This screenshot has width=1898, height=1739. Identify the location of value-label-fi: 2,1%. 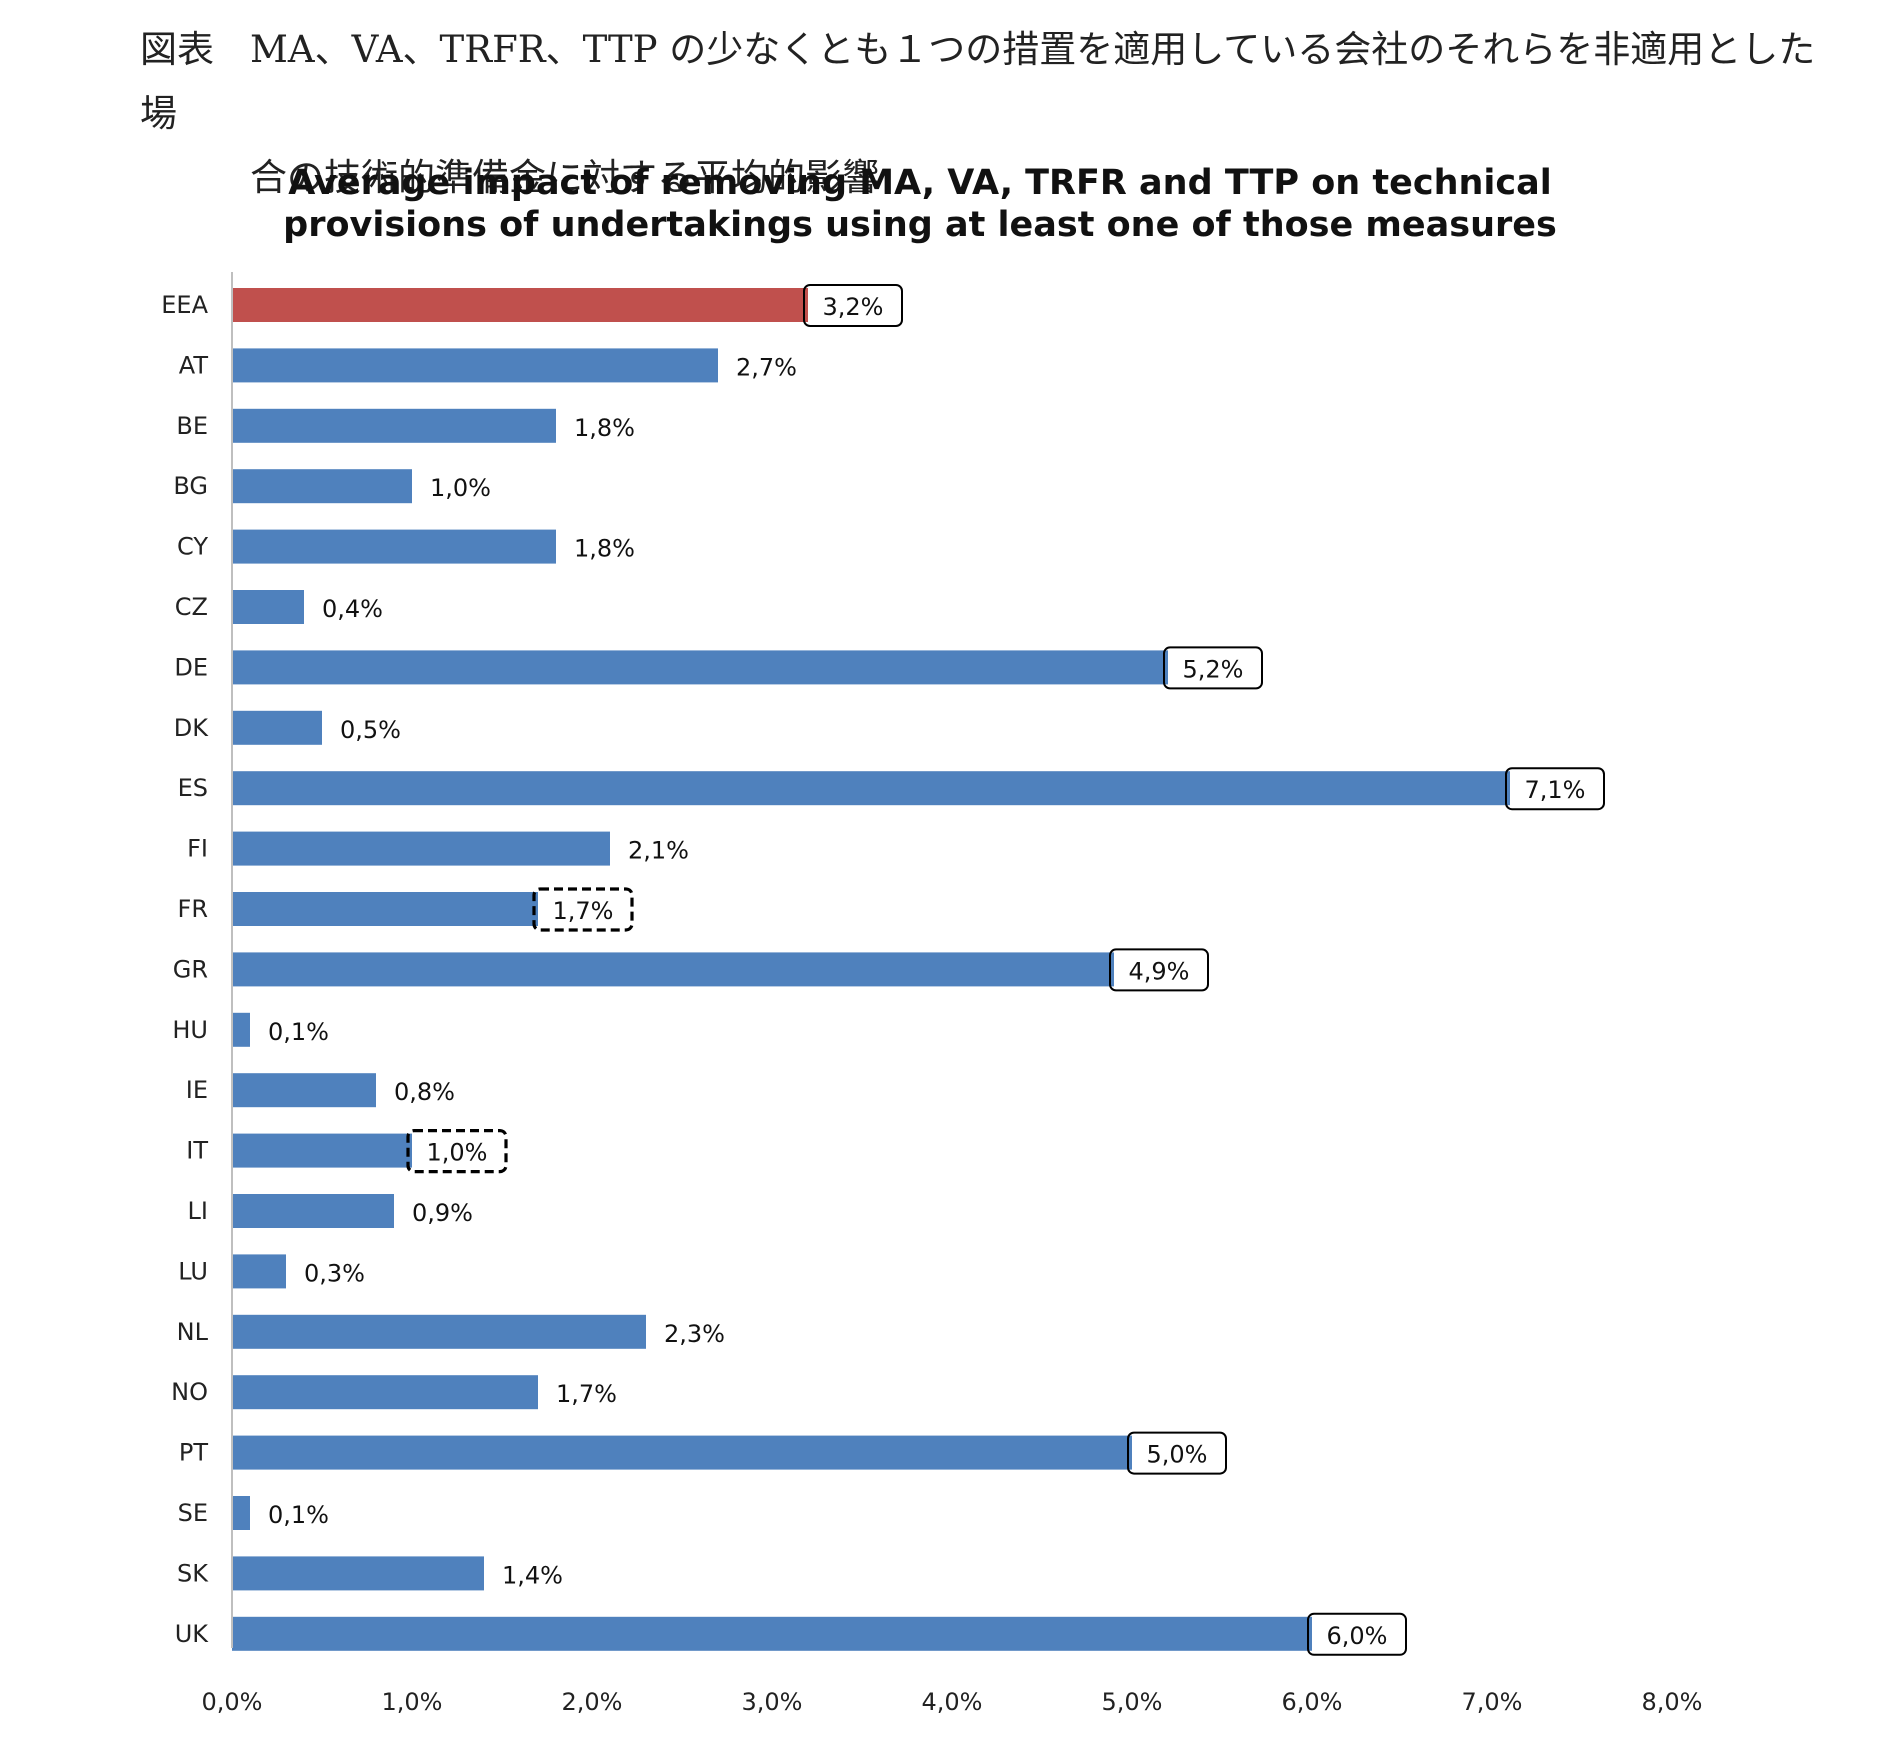
(658, 851).